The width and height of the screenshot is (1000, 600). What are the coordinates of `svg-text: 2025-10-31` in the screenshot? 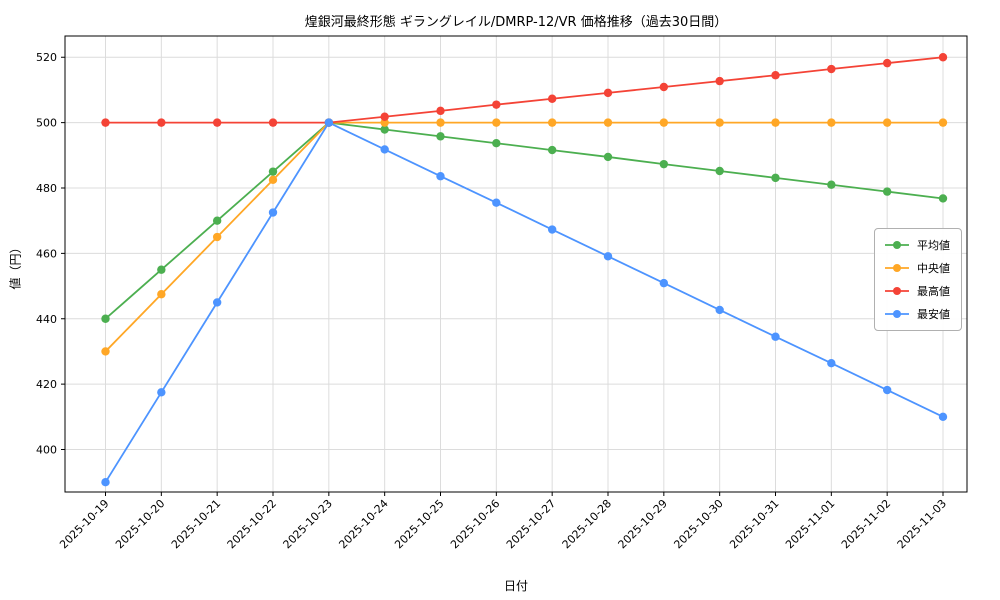 It's located at (754, 524).